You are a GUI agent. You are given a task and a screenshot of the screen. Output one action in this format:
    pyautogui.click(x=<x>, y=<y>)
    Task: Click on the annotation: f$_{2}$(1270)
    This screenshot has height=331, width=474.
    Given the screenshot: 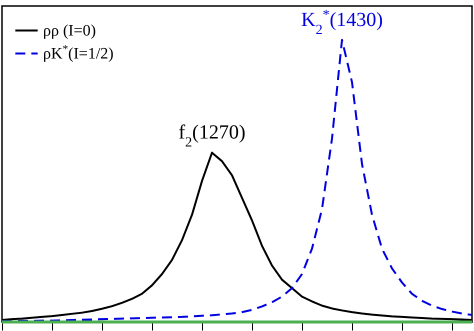 What is the action you would take?
    pyautogui.click(x=212, y=136)
    